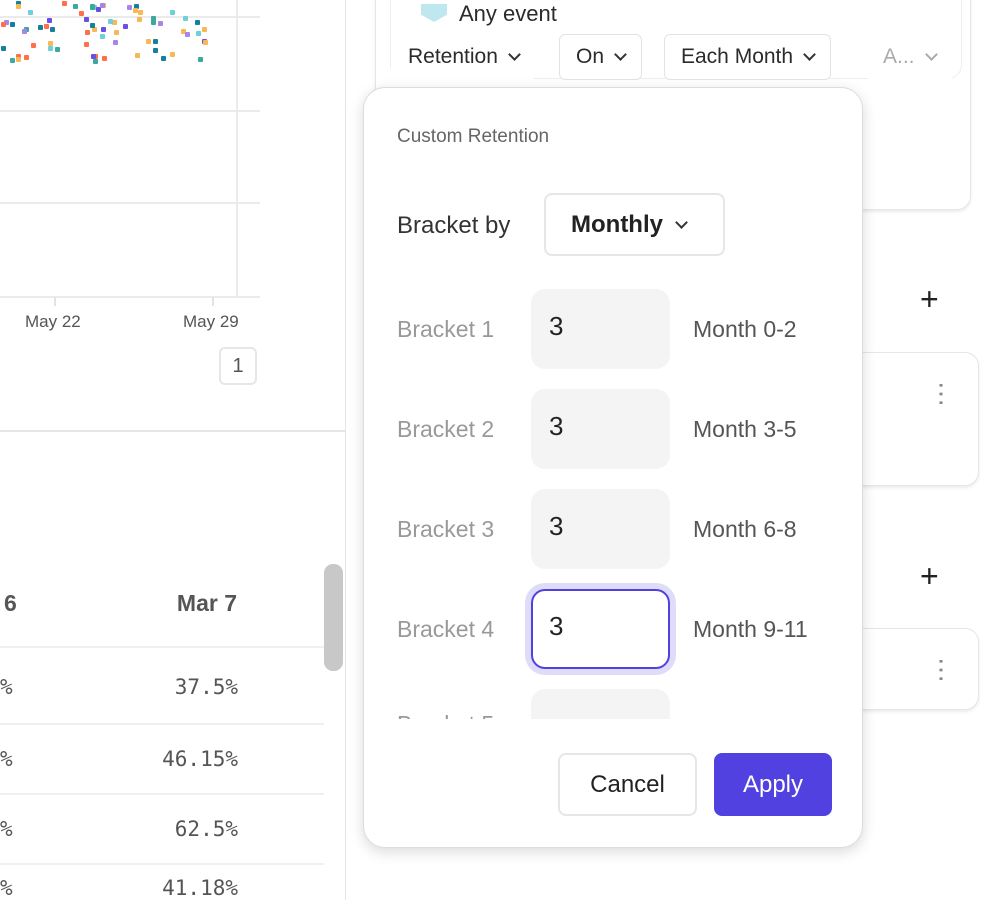 The width and height of the screenshot is (982, 900). I want to click on scatter-chart, so click(131, 153).